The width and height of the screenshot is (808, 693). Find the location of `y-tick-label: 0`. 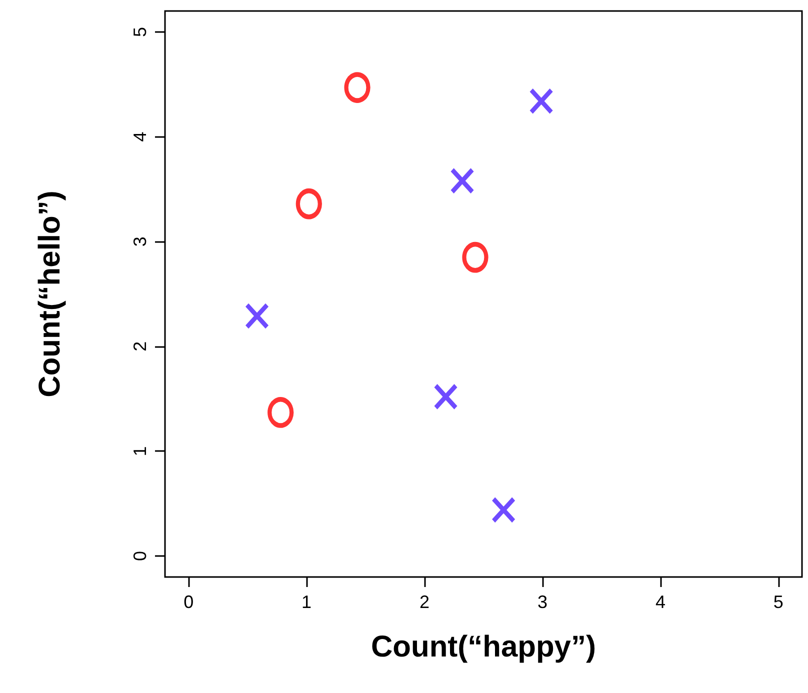

y-tick-label: 0 is located at coordinates (140, 556).